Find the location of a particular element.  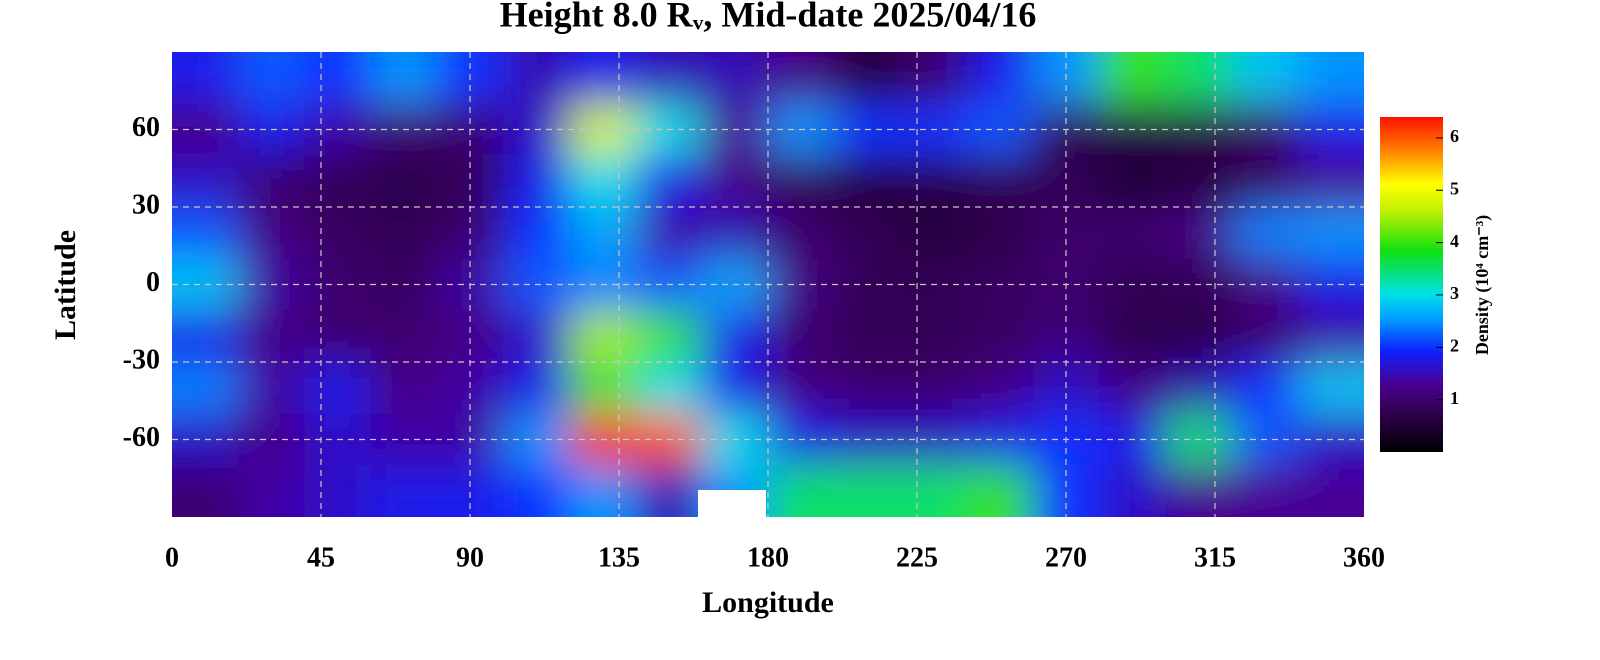

colorbar-tick-label: 4 is located at coordinates (1454, 241).